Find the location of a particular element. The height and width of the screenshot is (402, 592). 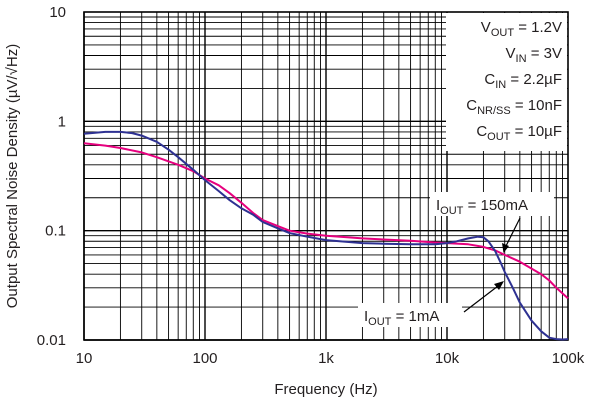

annotation-150ma-bg is located at coordinates (492, 204).